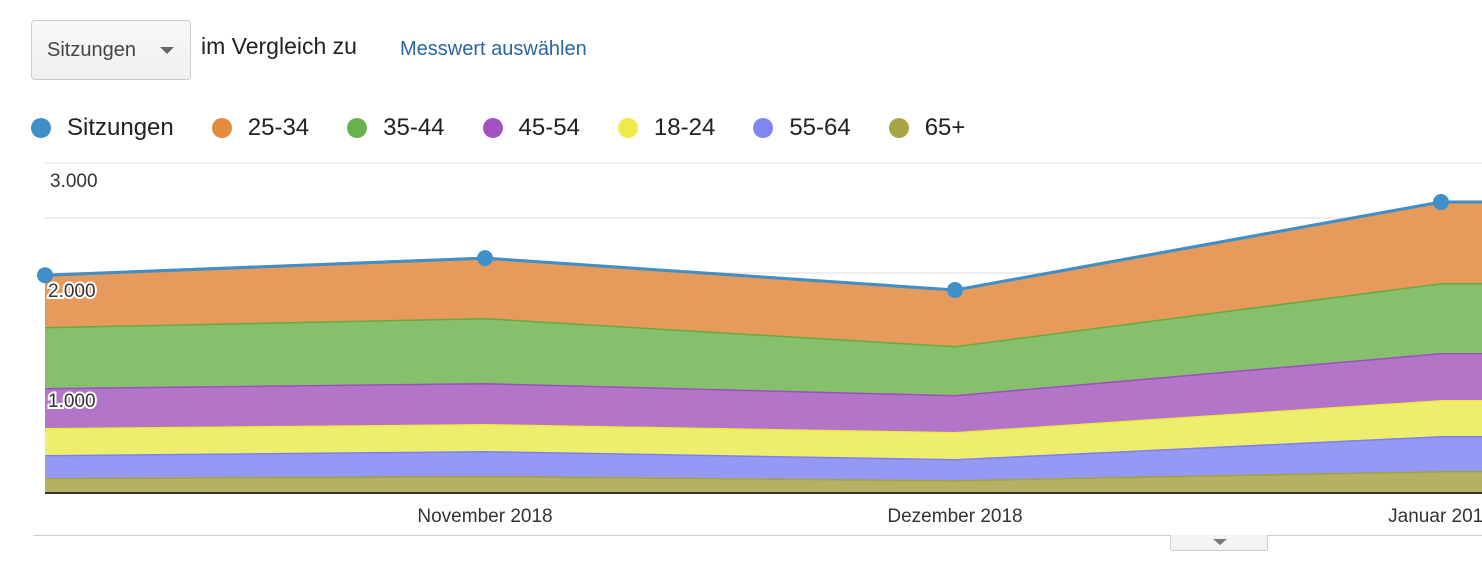  What do you see at coordinates (820, 127) in the screenshot?
I see `legend-label: 55-64` at bounding box center [820, 127].